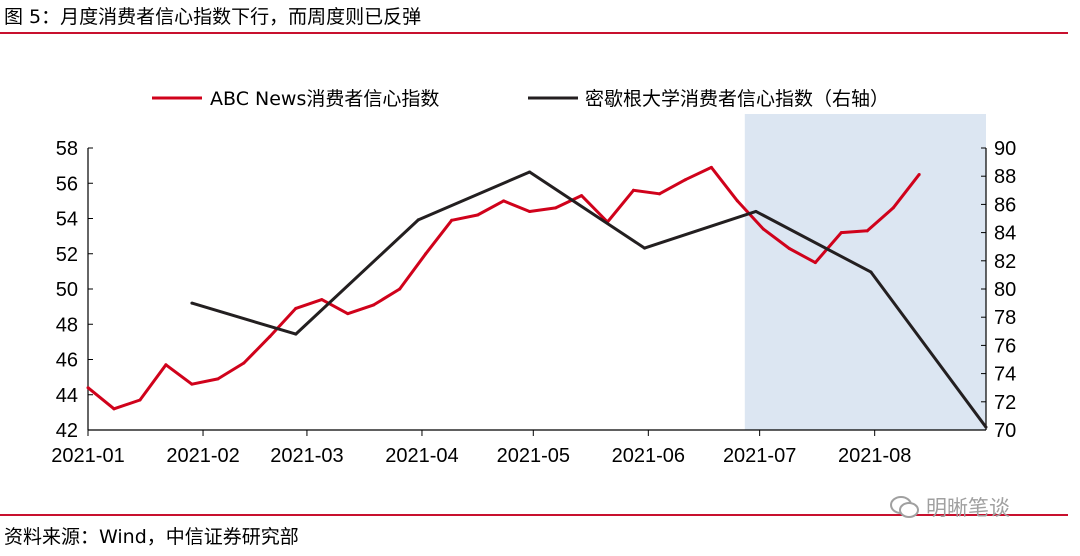  I want to click on y-right-tick-label: 70, so click(1005, 431).